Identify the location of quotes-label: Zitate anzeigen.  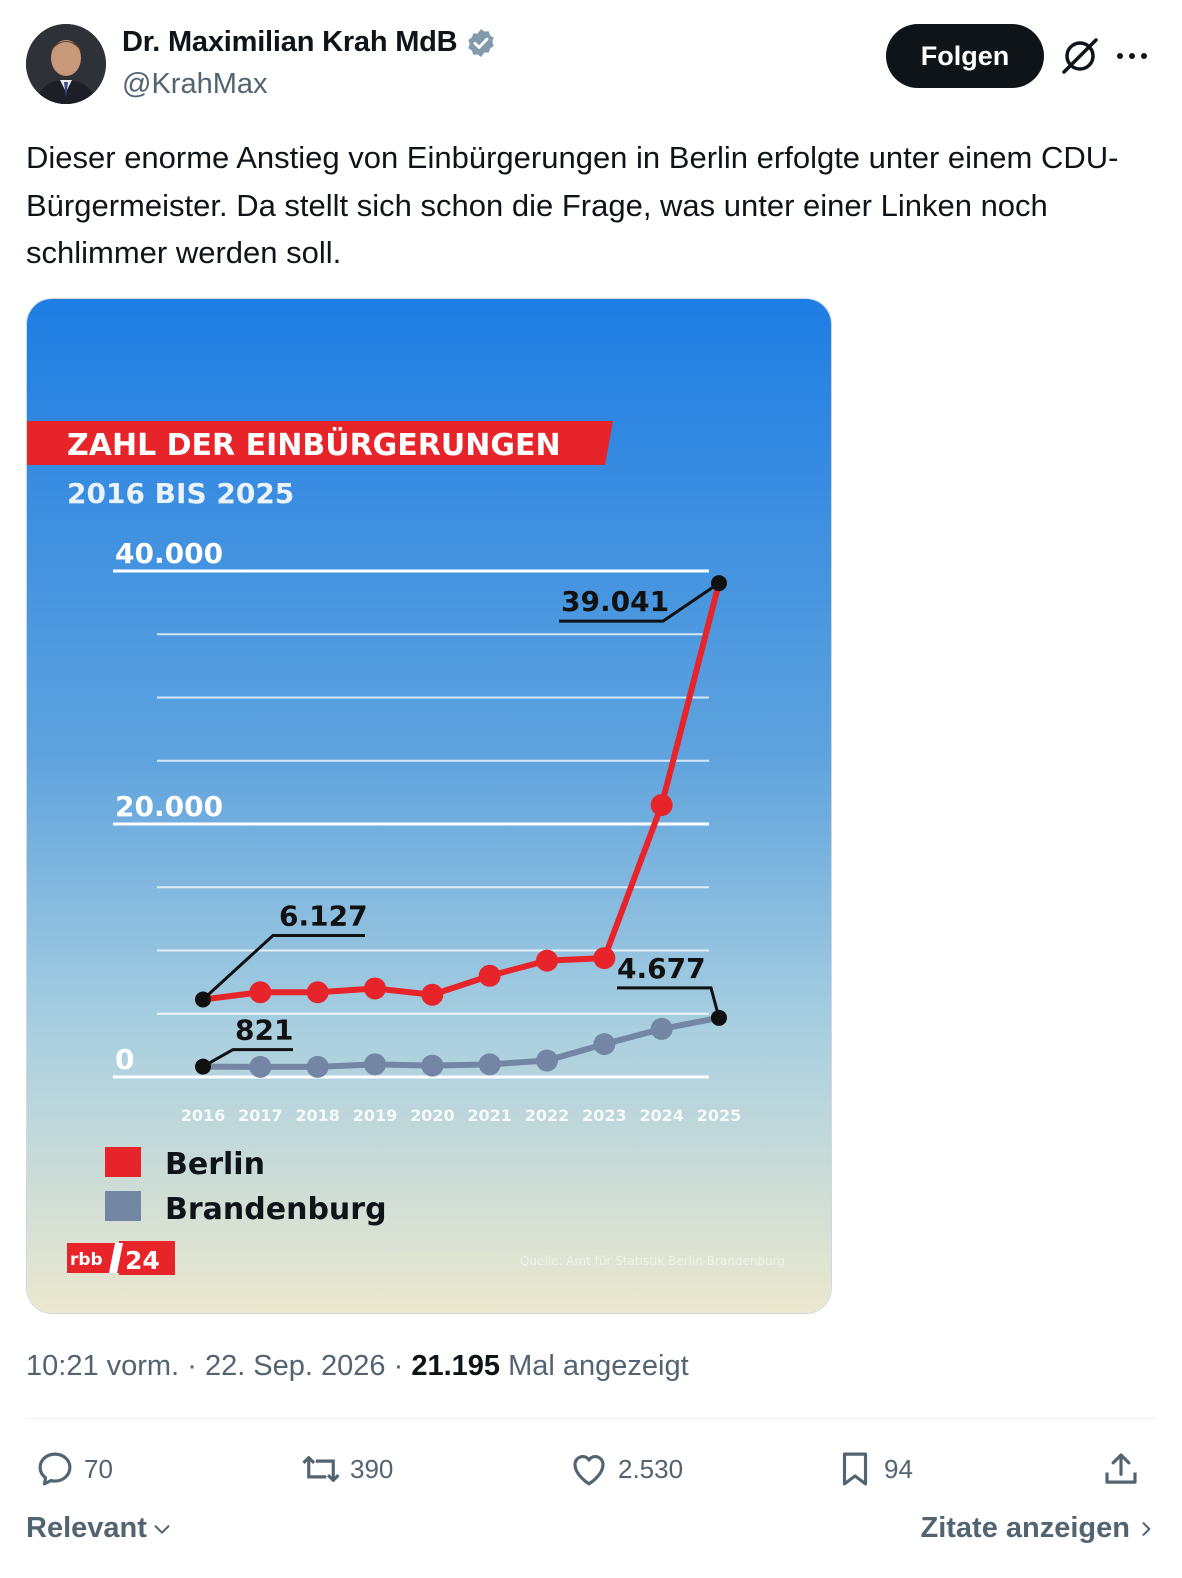
(1025, 1528).